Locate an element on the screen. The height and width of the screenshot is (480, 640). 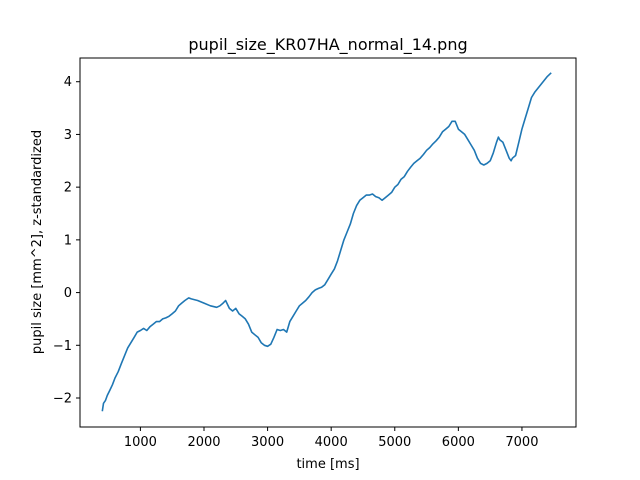
x-axis-ticks: 1000 2000 3000 4000 5000 6000 7000 is located at coordinates (331, 438).